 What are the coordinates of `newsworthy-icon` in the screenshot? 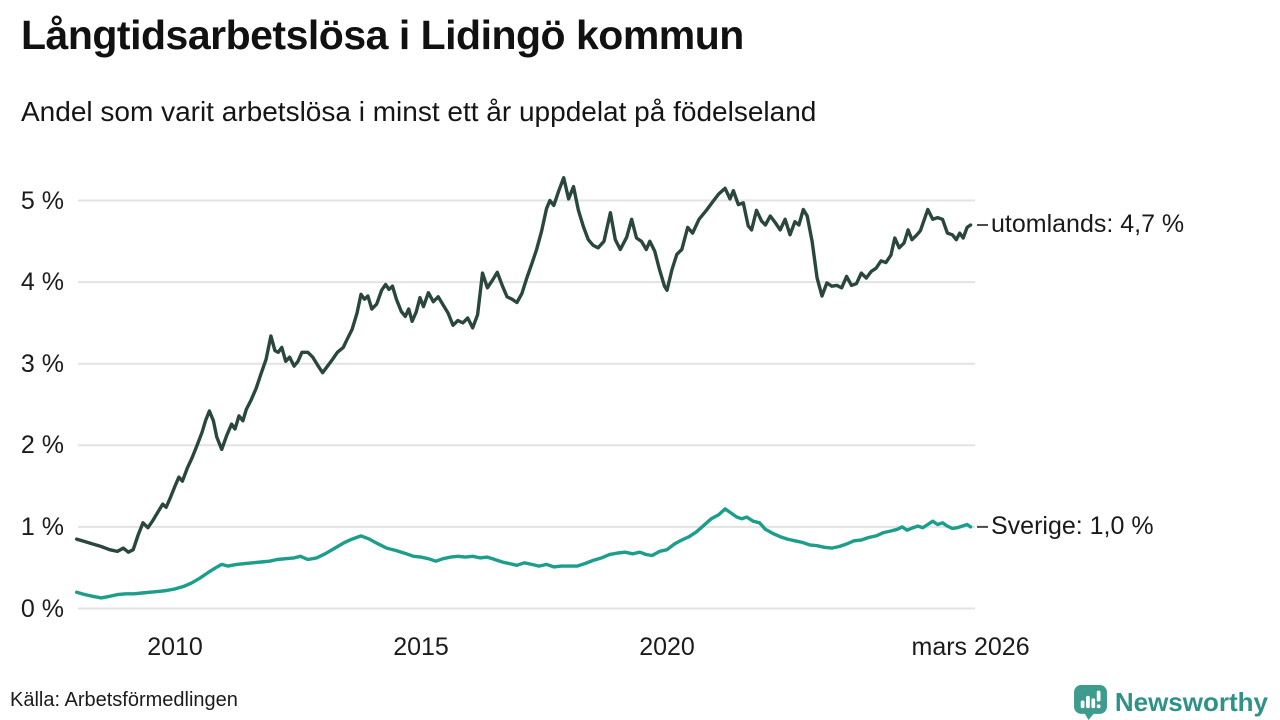 It's located at (1090, 702).